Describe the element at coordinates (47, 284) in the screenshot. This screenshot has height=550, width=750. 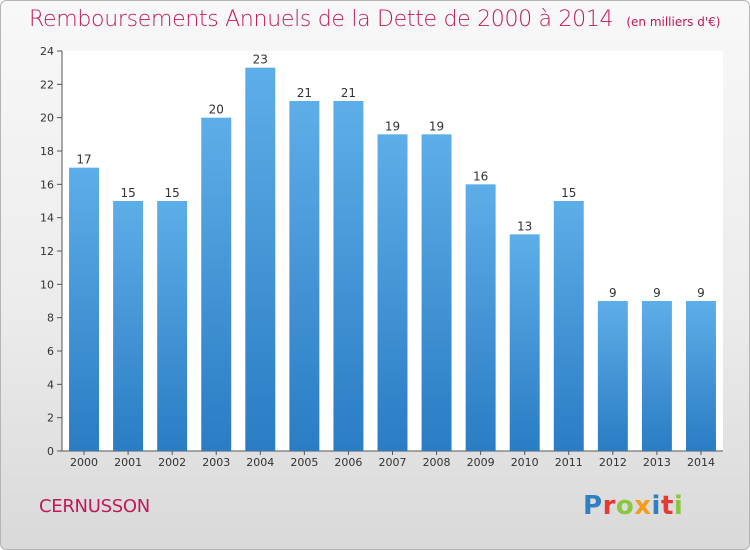
I see `y-tick-label: 10` at that location.